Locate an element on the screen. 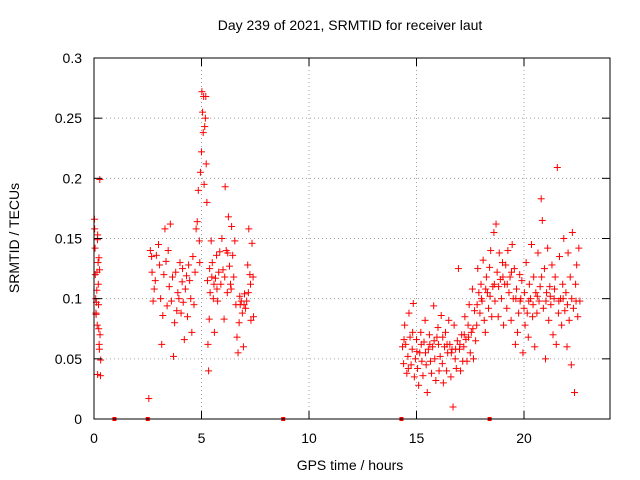 The width and height of the screenshot is (640, 480). x-tick-label: 15 is located at coordinates (417, 438).